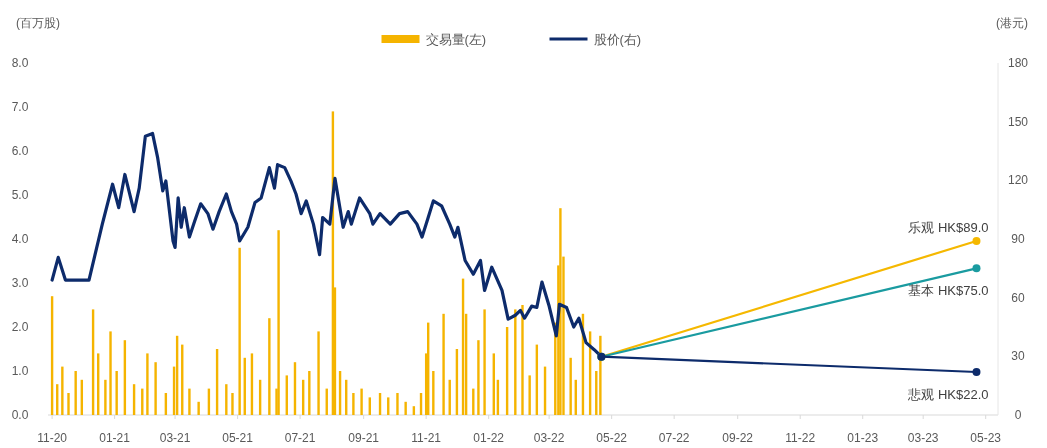 The height and width of the screenshot is (448, 1047). Describe the element at coordinates (800, 438) in the screenshot. I see `x-tick-label: 11-22` at that location.